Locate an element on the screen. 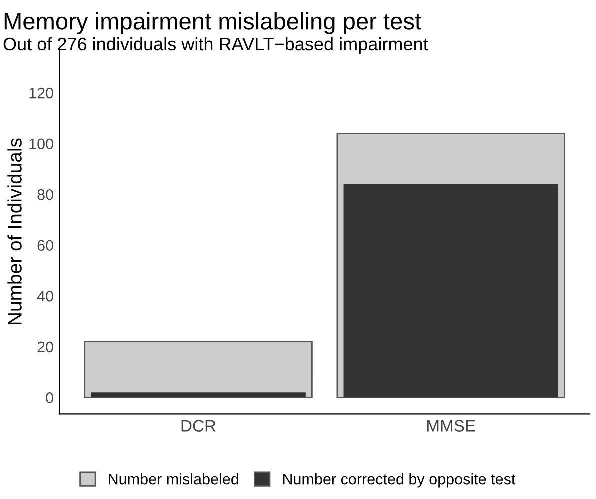 This screenshot has width=596, height=499. chart-title: Memory impairment mislabeling per test is located at coordinates (213, 23).